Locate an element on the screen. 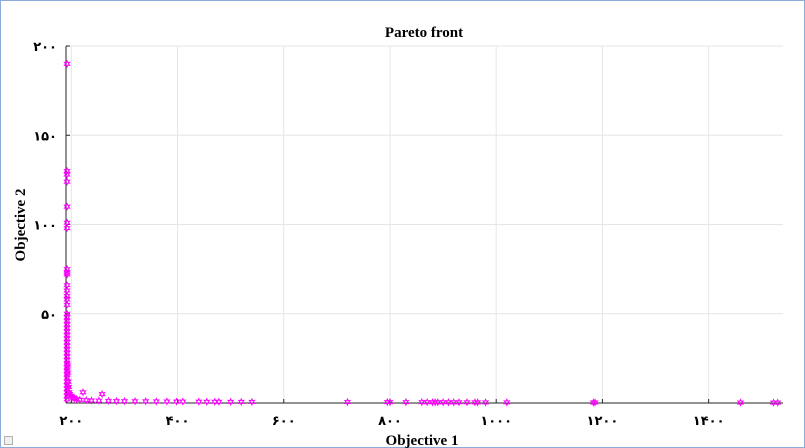  corner-handle is located at coordinates (8, 440).